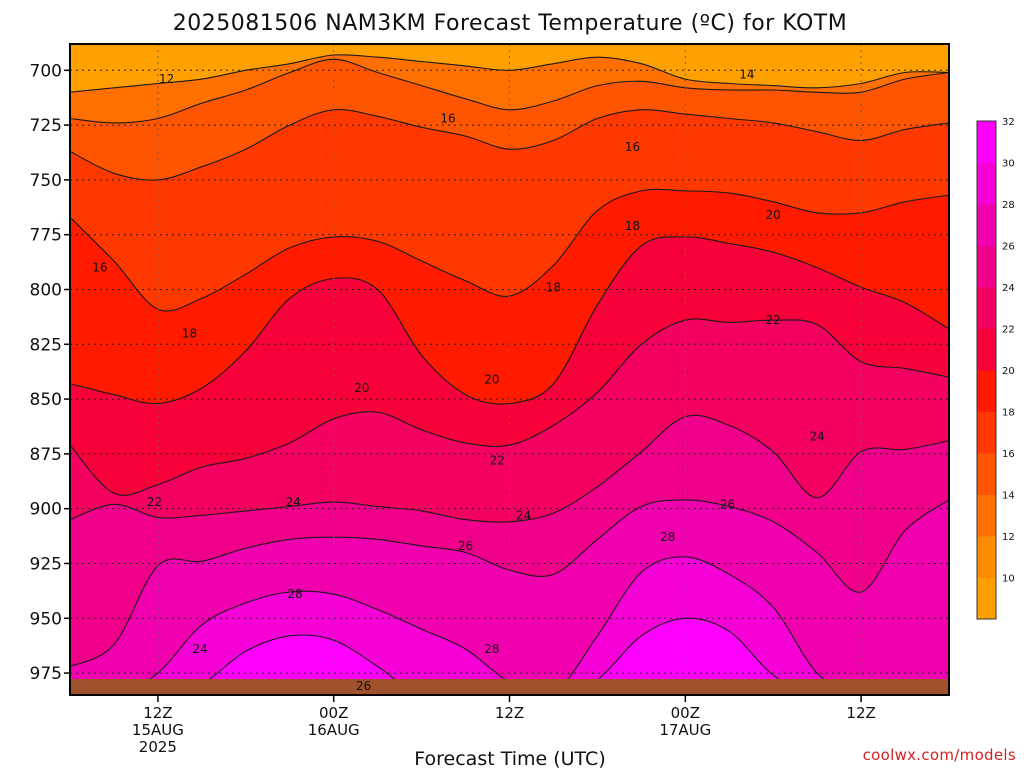 Image resolution: width=1024 pixels, height=768 pixels. I want to click on x-tick-label-30-1: 00Z, so click(685, 713).